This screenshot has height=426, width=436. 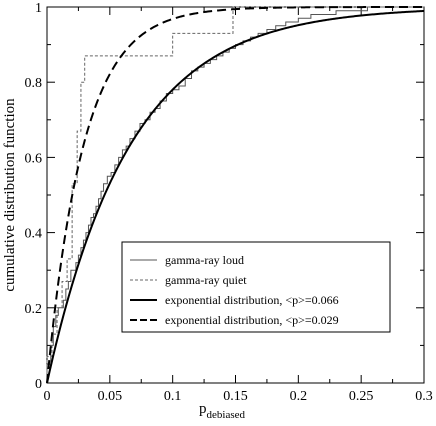 What do you see at coordinates (34, 83) in the screenshot?
I see `y-tick-label: 0.8` at bounding box center [34, 83].